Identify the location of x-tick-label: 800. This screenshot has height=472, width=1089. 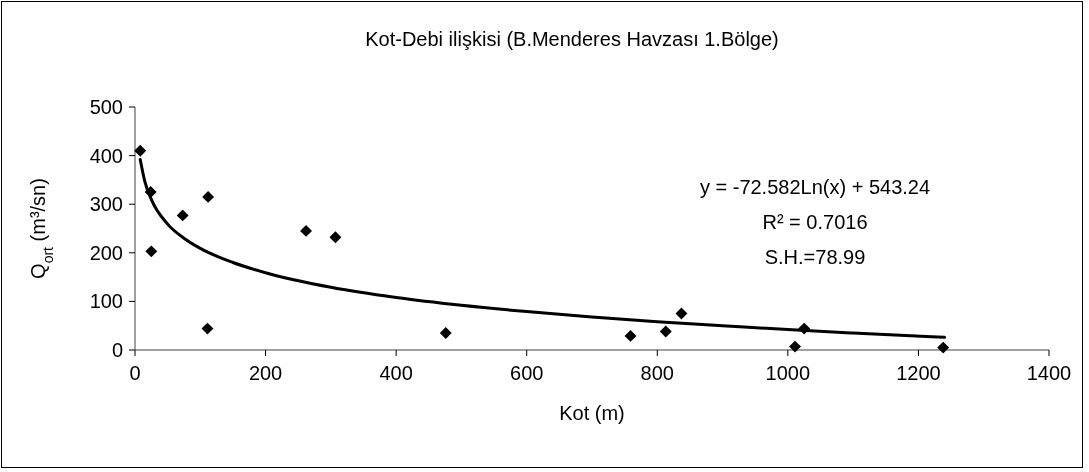
(657, 373).